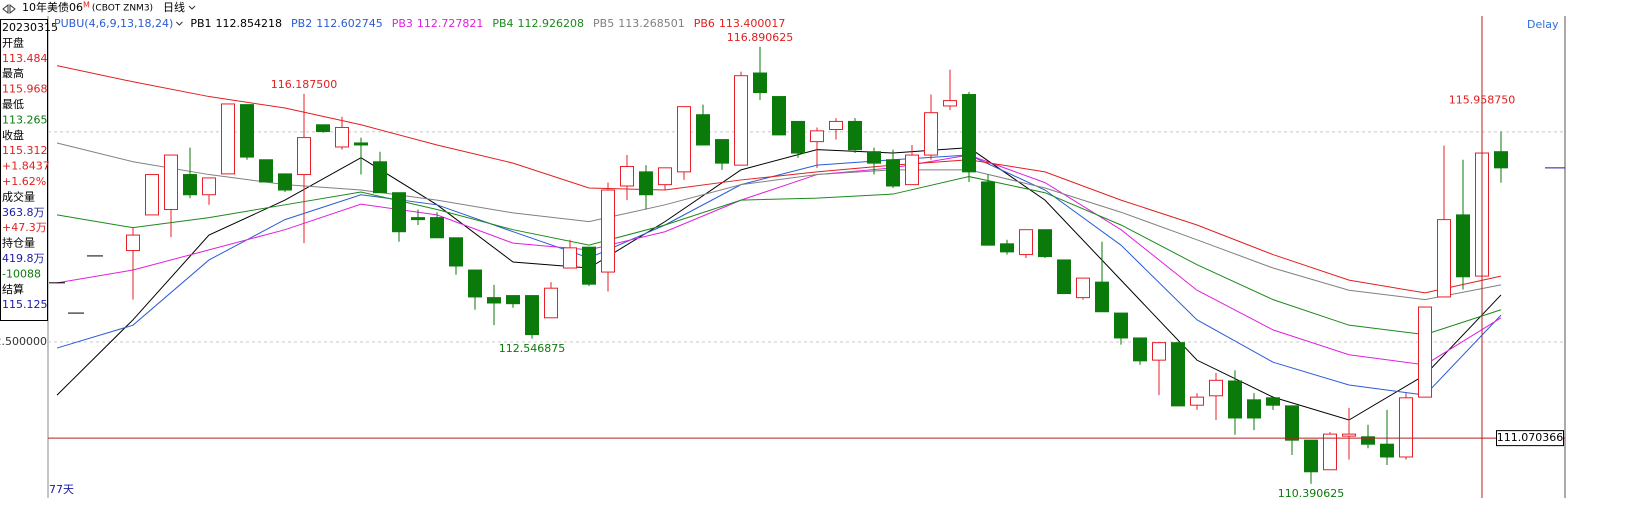 The height and width of the screenshot is (524, 1650). Describe the element at coordinates (23, 258) in the screenshot. I see `info-value: 419.8万` at that location.